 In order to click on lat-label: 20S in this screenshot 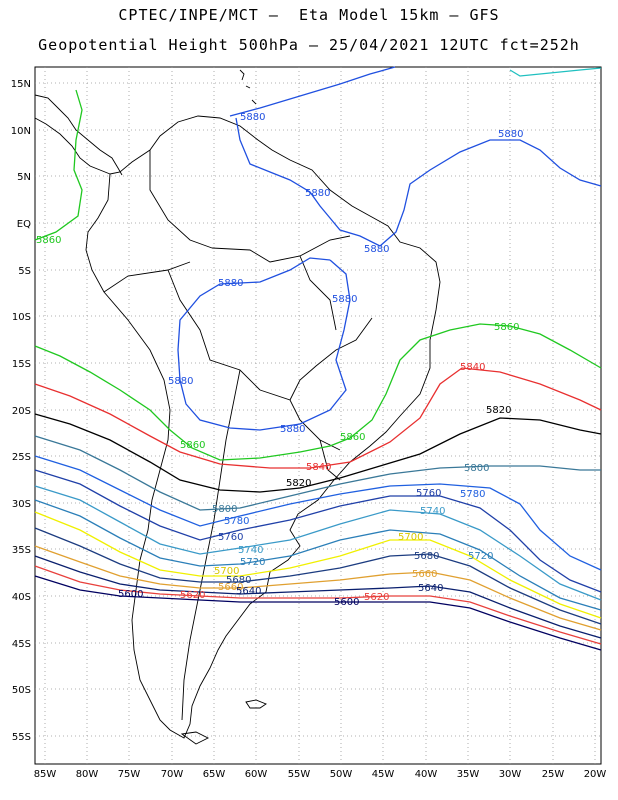, I will do `click(21, 411)`.